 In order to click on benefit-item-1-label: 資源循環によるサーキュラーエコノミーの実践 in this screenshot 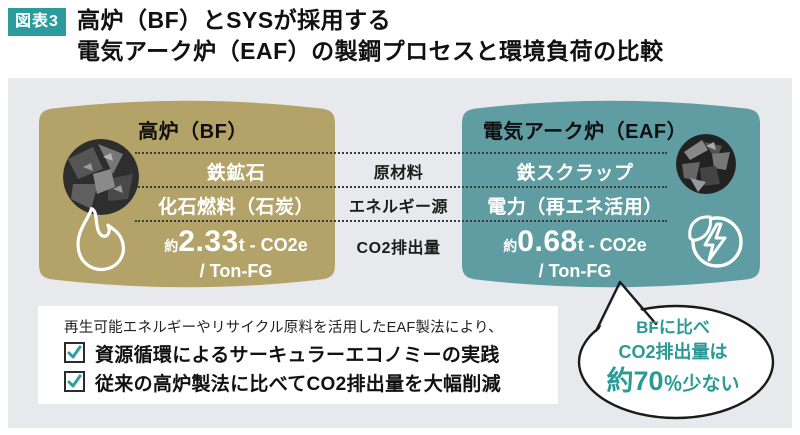, I will do `click(297, 355)`.